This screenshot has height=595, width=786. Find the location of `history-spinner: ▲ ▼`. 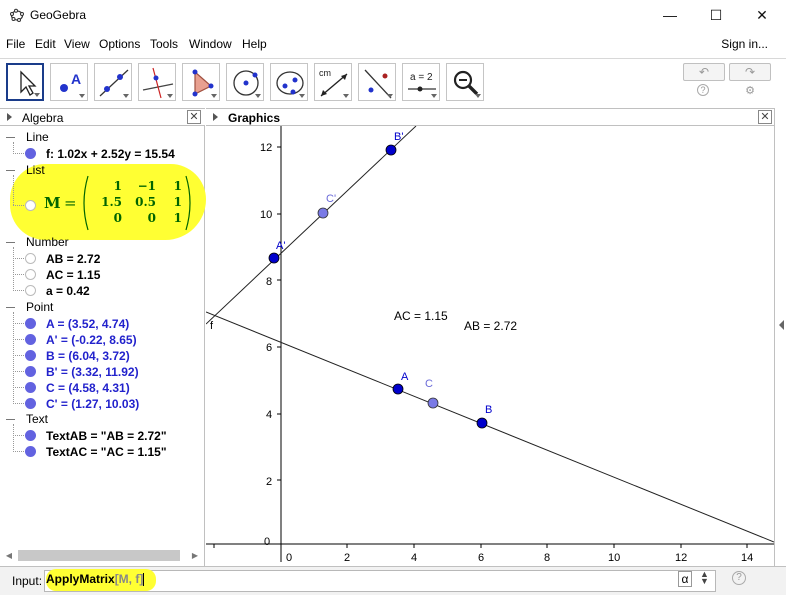

history-spinner: ▲ ▼ is located at coordinates (704, 577).